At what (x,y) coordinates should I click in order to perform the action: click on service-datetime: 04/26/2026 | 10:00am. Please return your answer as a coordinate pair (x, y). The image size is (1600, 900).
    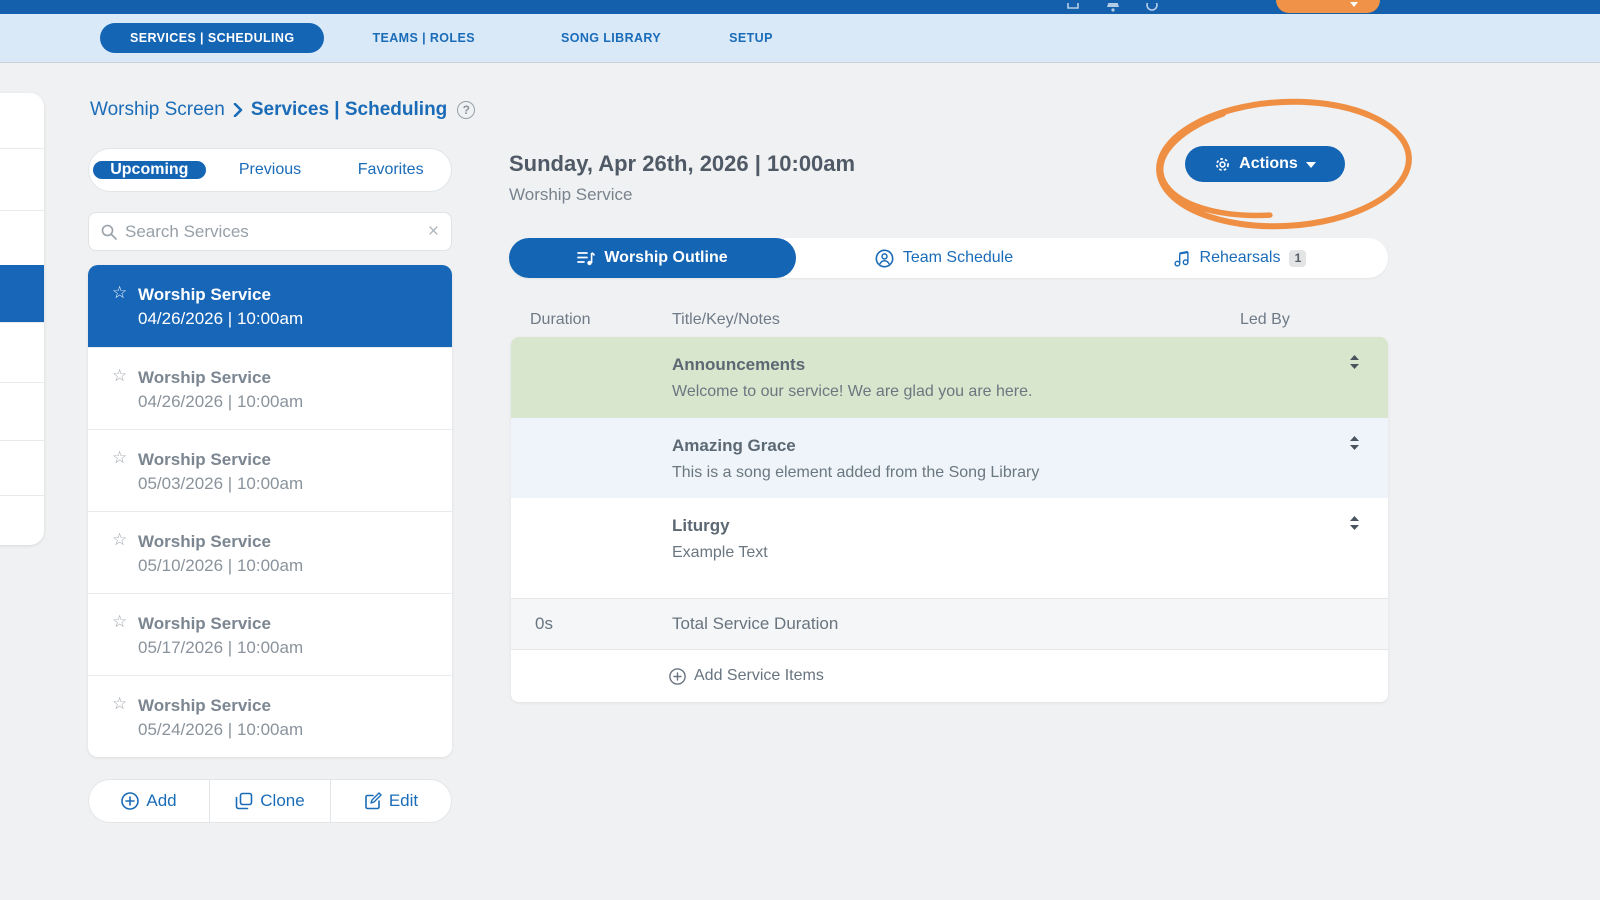
    Looking at the image, I should click on (221, 318).